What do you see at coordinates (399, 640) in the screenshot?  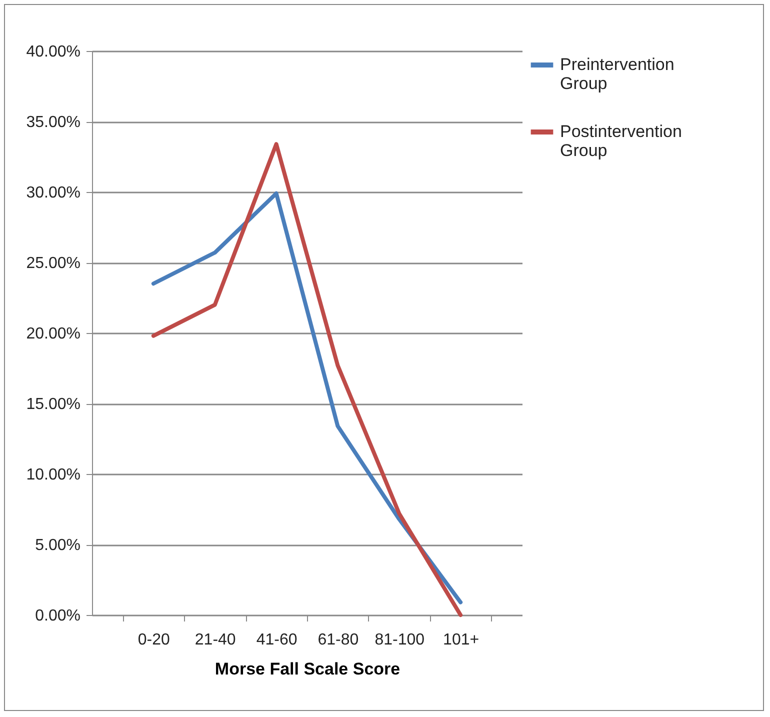 I see `x-tick-label: 81-100` at bounding box center [399, 640].